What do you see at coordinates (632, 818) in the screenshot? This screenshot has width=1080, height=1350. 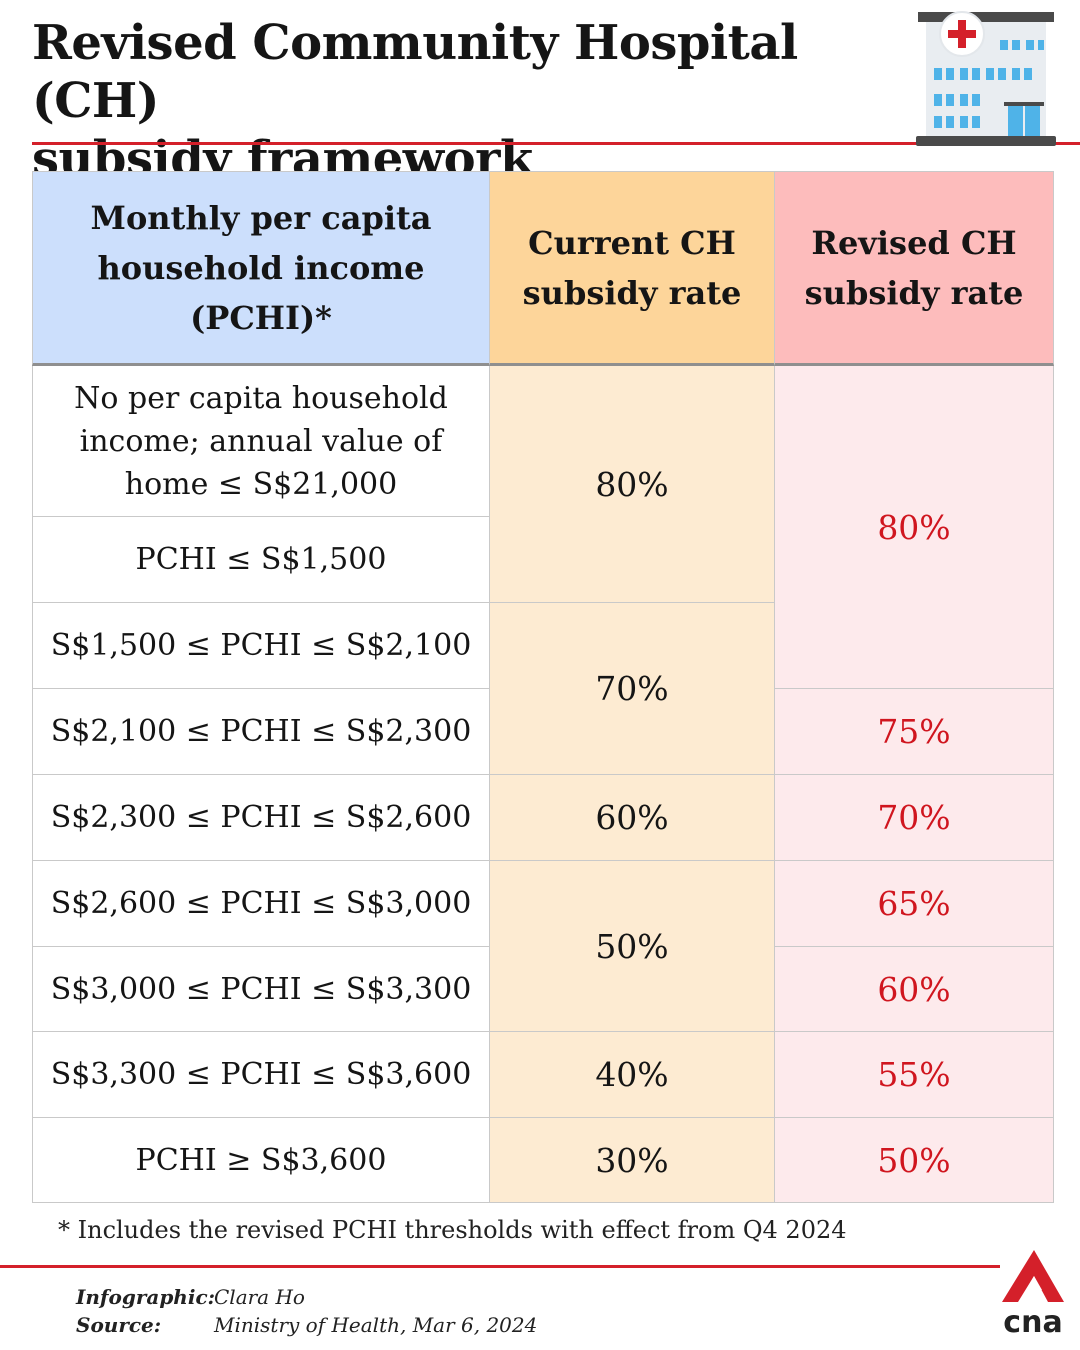 I see `current-rate-cell: 60%` at bounding box center [632, 818].